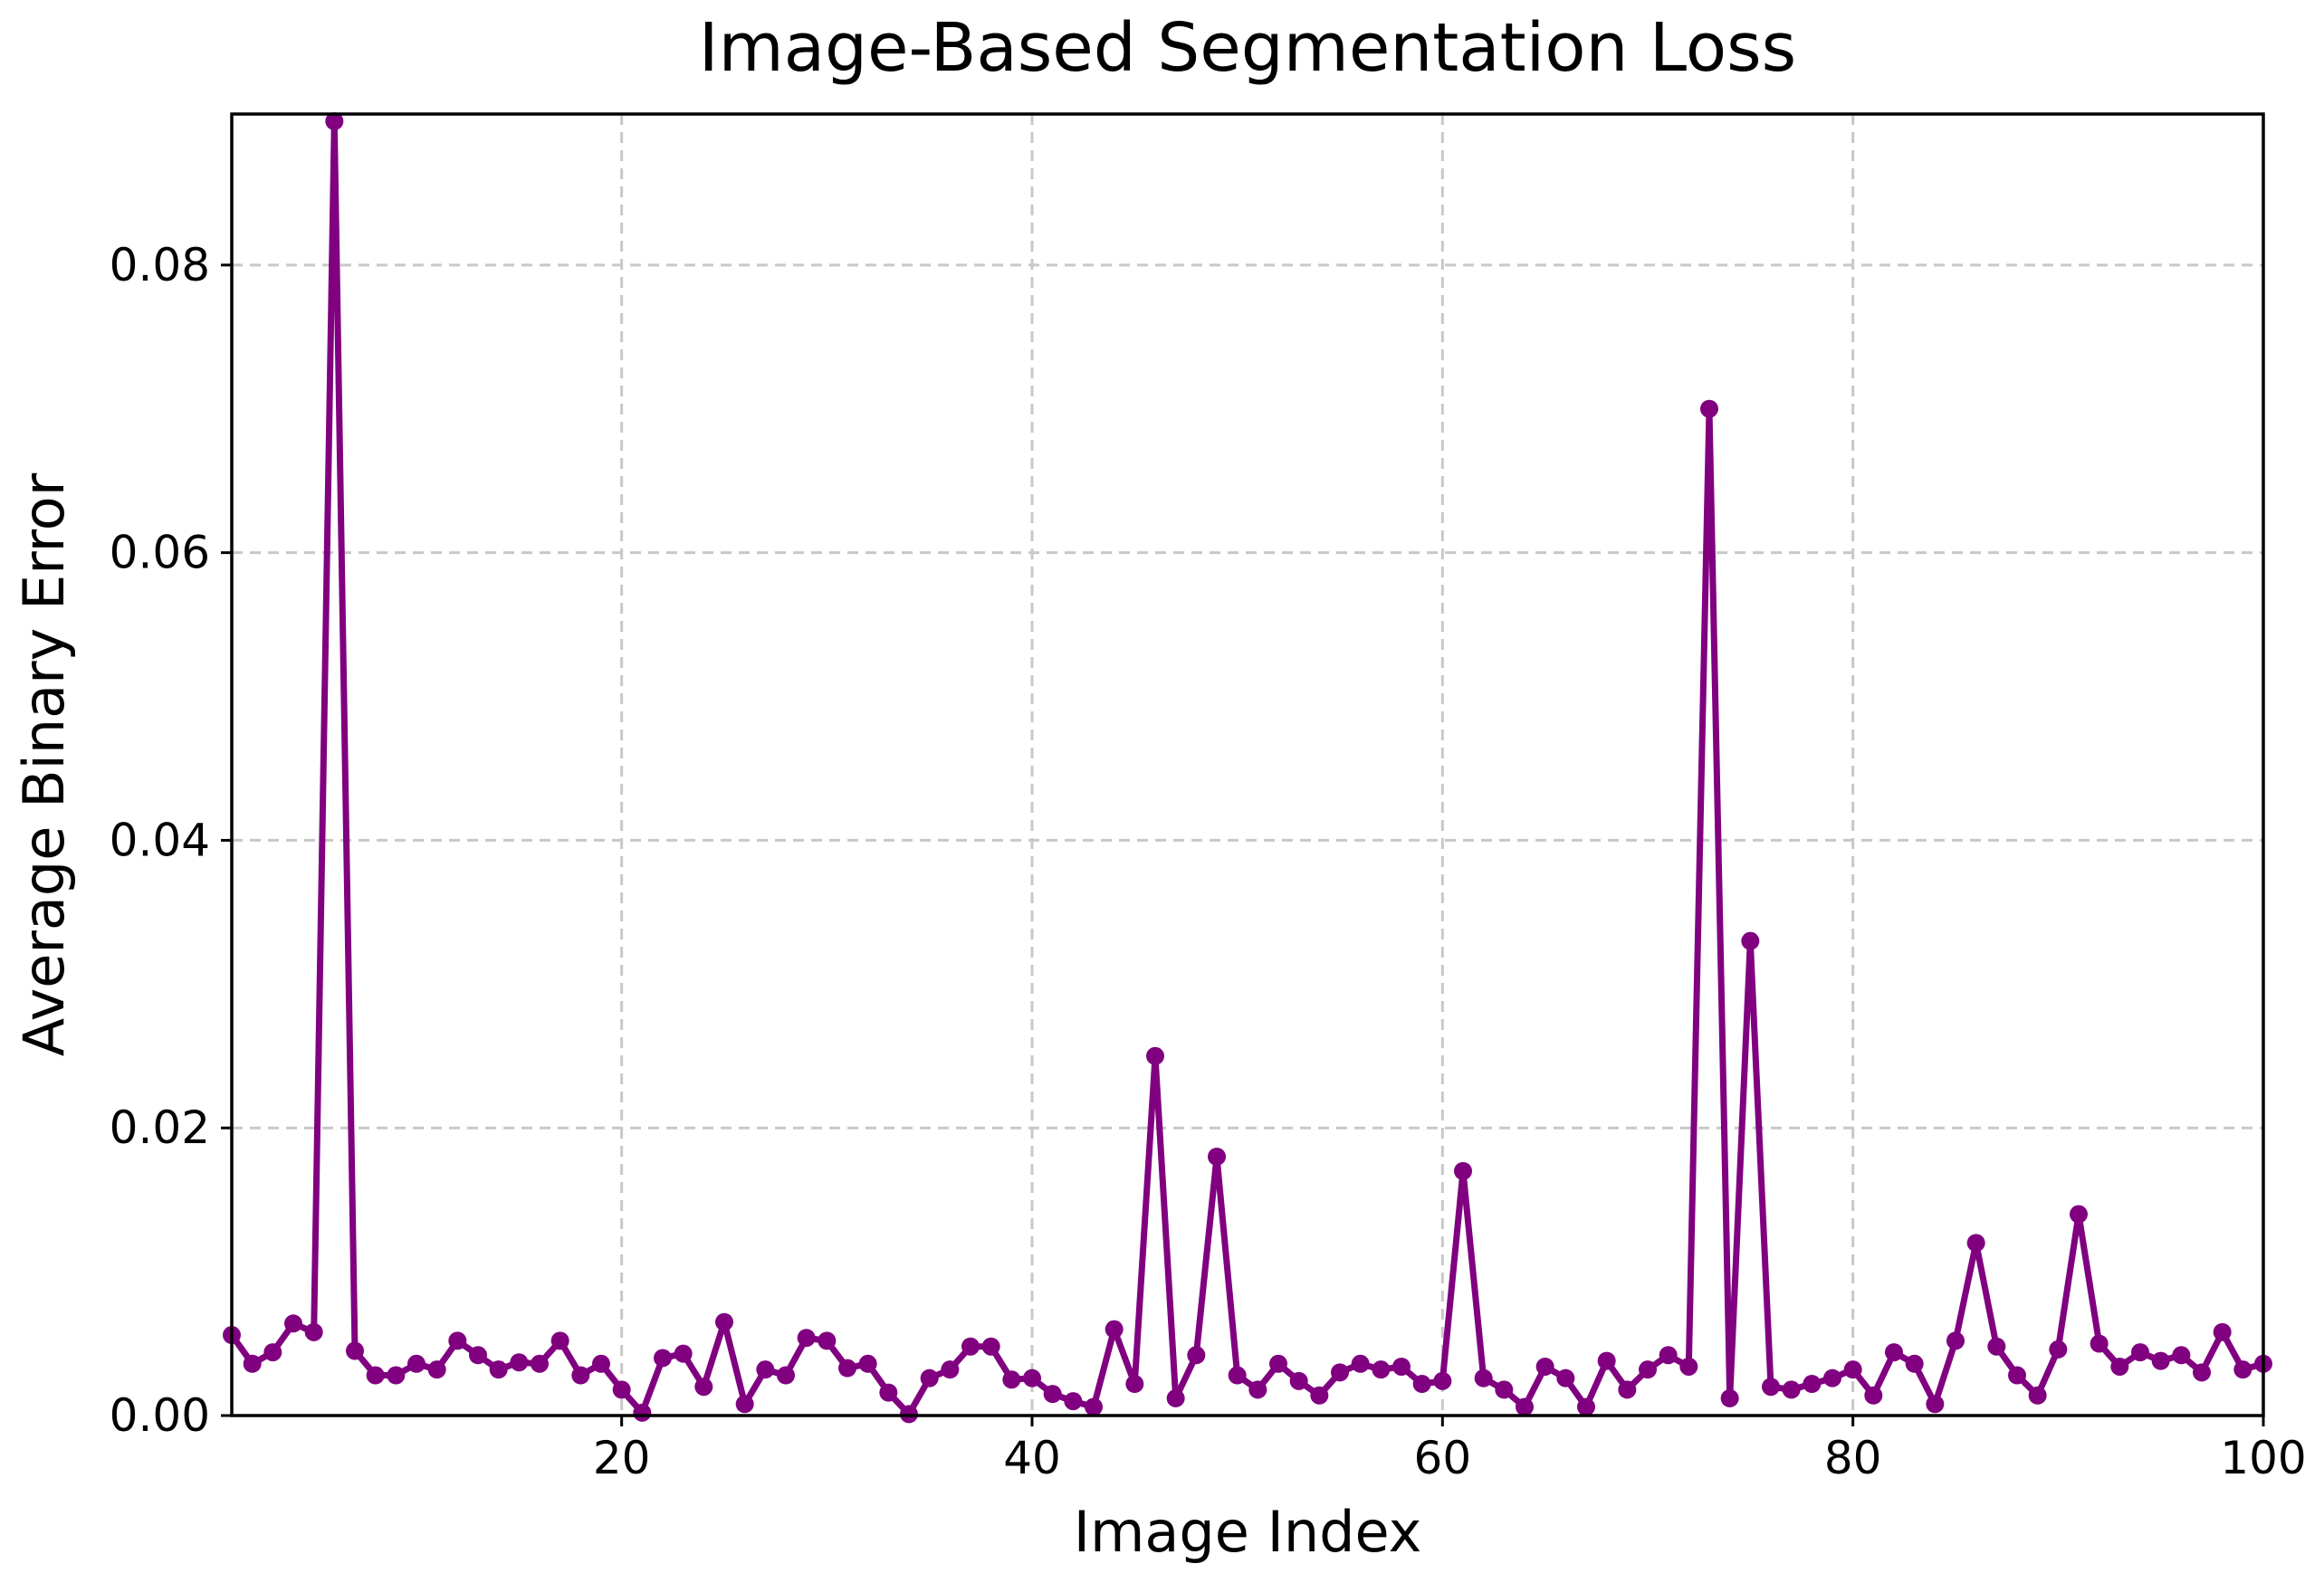 The width and height of the screenshot is (2324, 1583). Describe the element at coordinates (160, 553) in the screenshot. I see `y-tick-label: 0.06` at that location.